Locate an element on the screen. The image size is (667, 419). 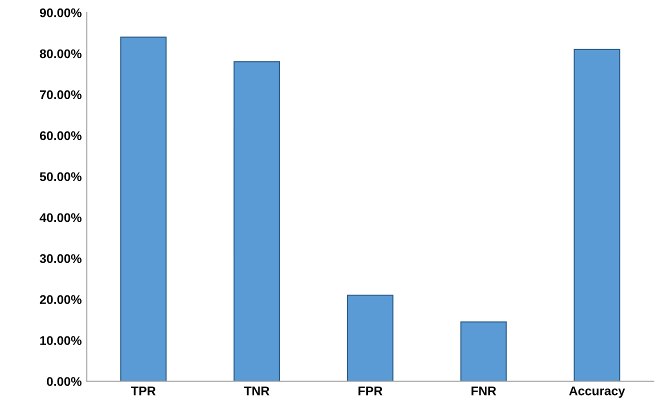
x-tick-label: FPR is located at coordinates (370, 391).